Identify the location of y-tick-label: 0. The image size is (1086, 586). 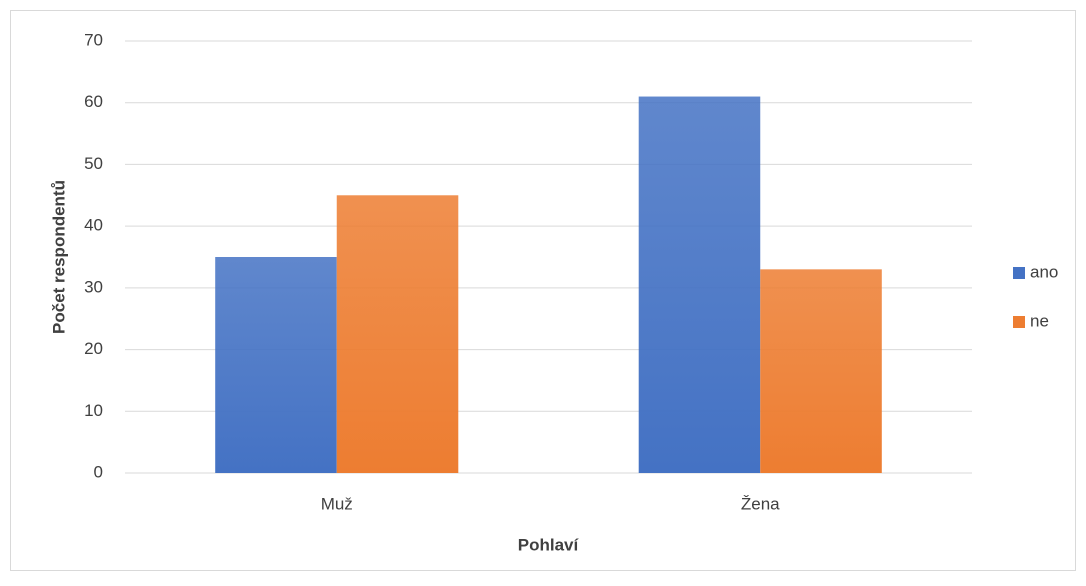
(98, 471).